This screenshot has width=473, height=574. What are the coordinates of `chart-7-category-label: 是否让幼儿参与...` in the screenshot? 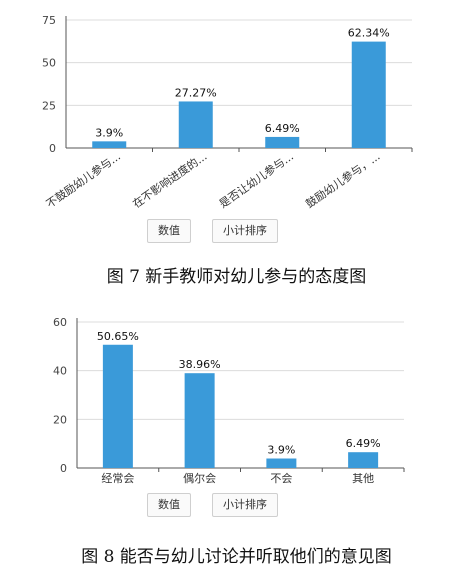 It's located at (256, 180).